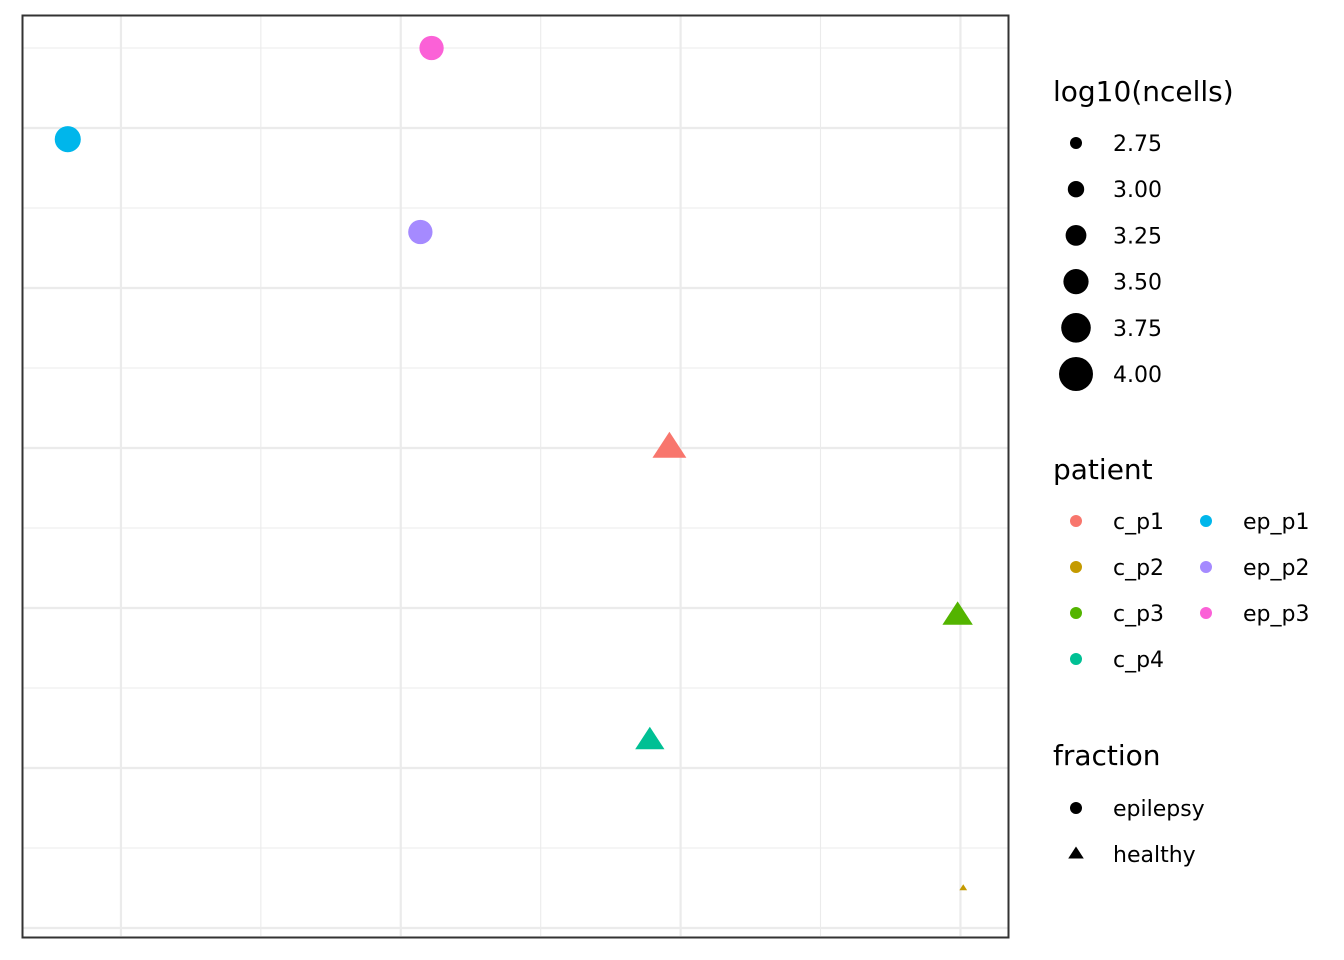 This screenshot has width=1344, height=960. What do you see at coordinates (1138, 660) in the screenshot?
I see `legend-patient-label: c_p4` at bounding box center [1138, 660].